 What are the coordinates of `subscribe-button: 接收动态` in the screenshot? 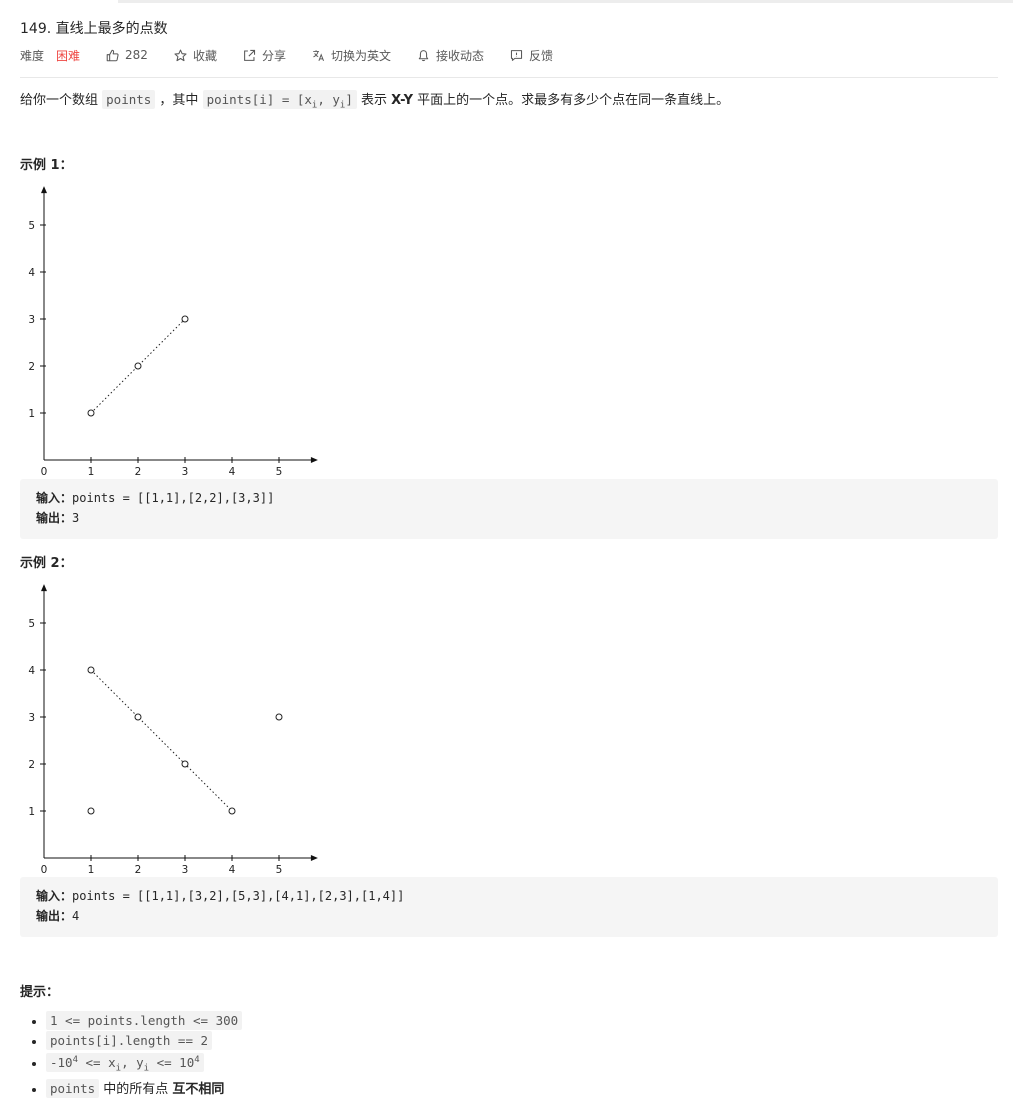 It's located at (450, 55).